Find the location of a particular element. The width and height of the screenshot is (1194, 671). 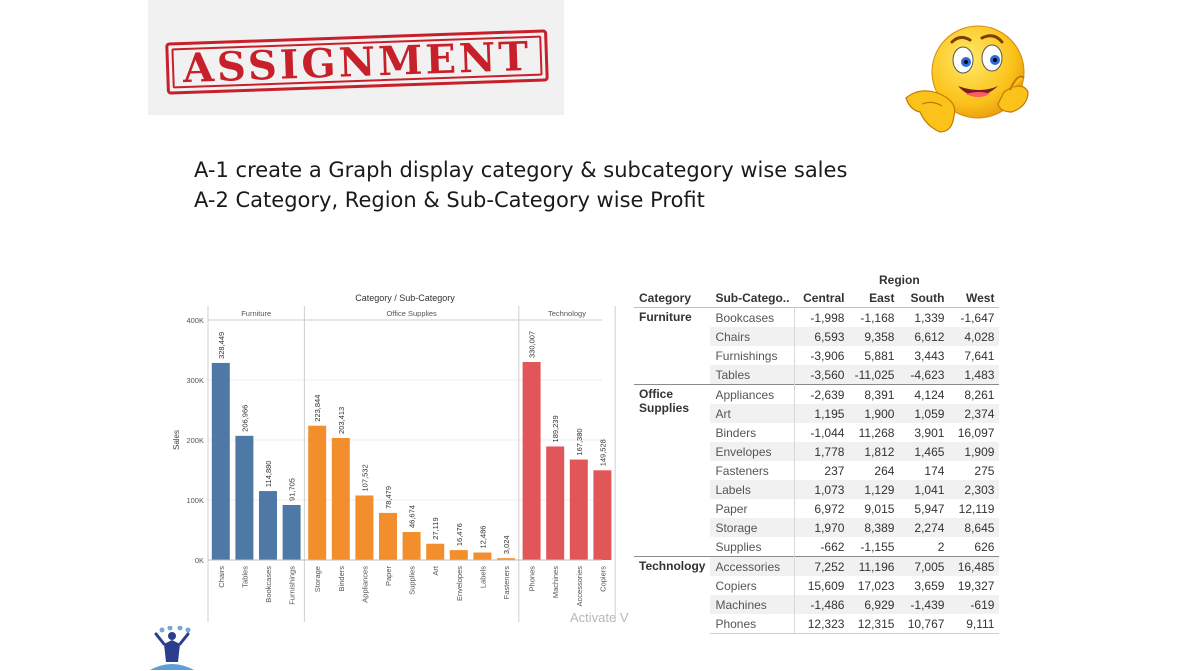

profit-value-cell: 5,881 is located at coordinates (879, 355).